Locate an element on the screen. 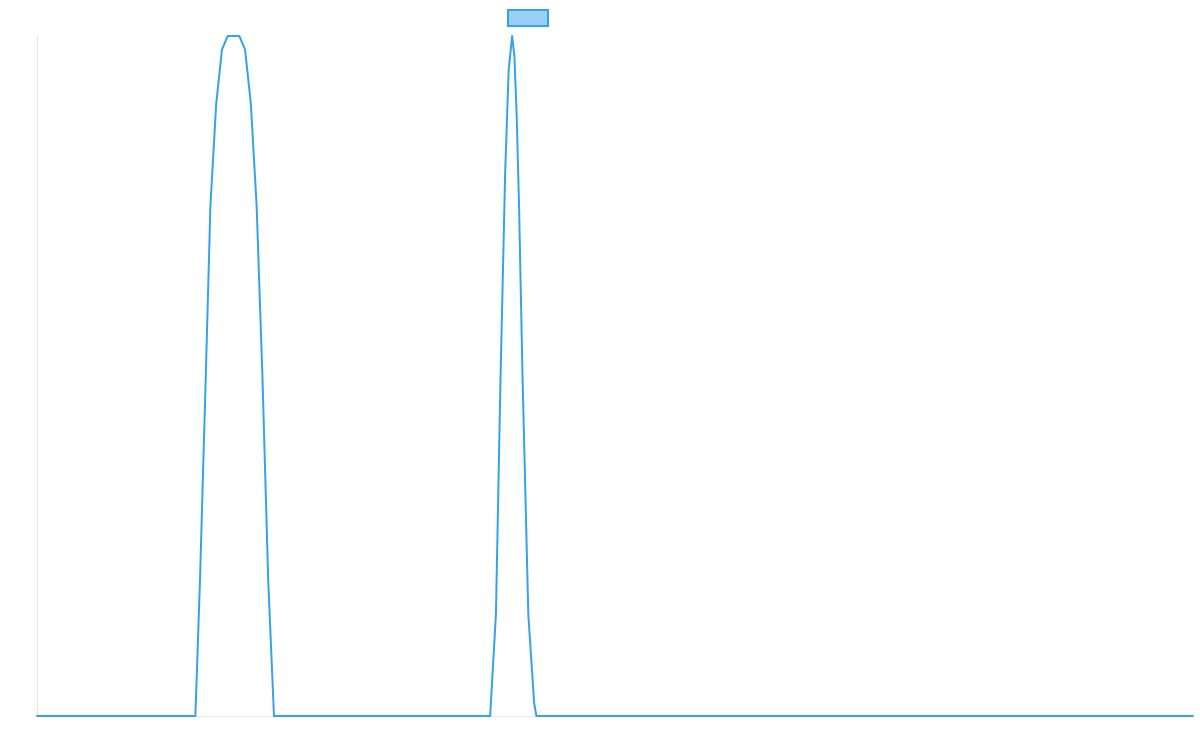  legend is located at coordinates (528, 18).